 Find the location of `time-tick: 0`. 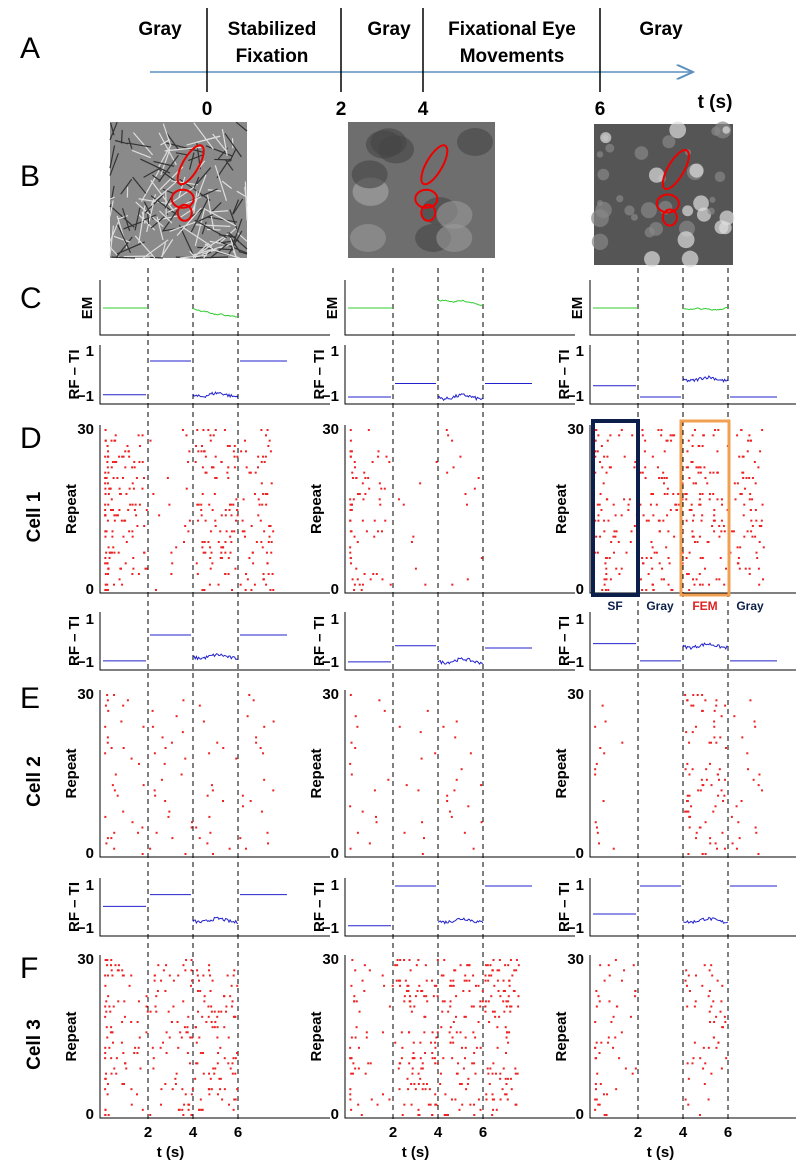

time-tick: 0 is located at coordinates (207, 109).